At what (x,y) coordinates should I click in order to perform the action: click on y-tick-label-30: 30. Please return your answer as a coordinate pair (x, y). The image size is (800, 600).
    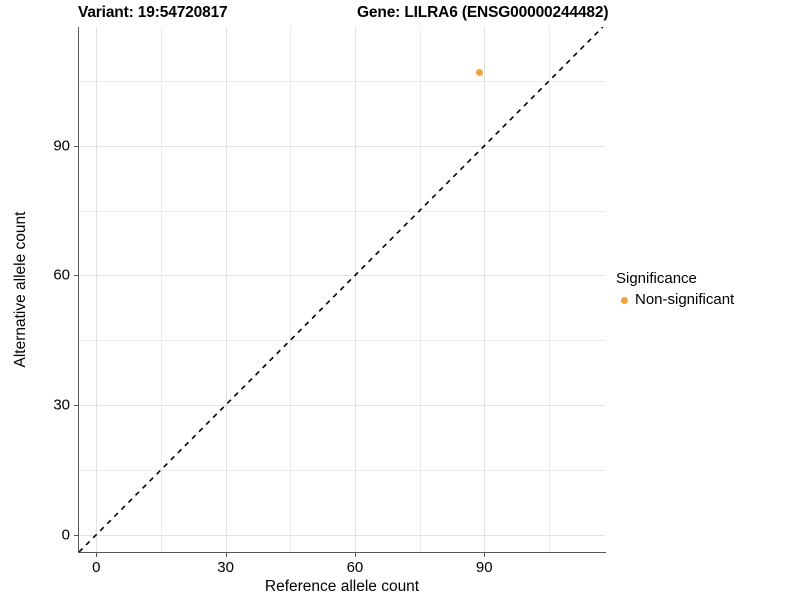
    Looking at the image, I should click on (61, 405).